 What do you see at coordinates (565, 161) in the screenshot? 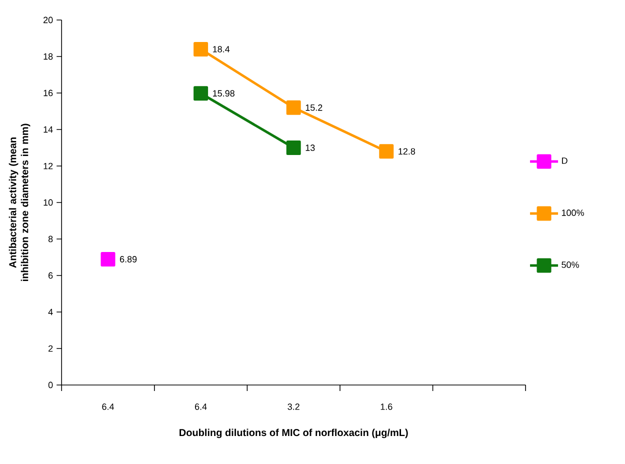
I see `legend-label: D` at bounding box center [565, 161].